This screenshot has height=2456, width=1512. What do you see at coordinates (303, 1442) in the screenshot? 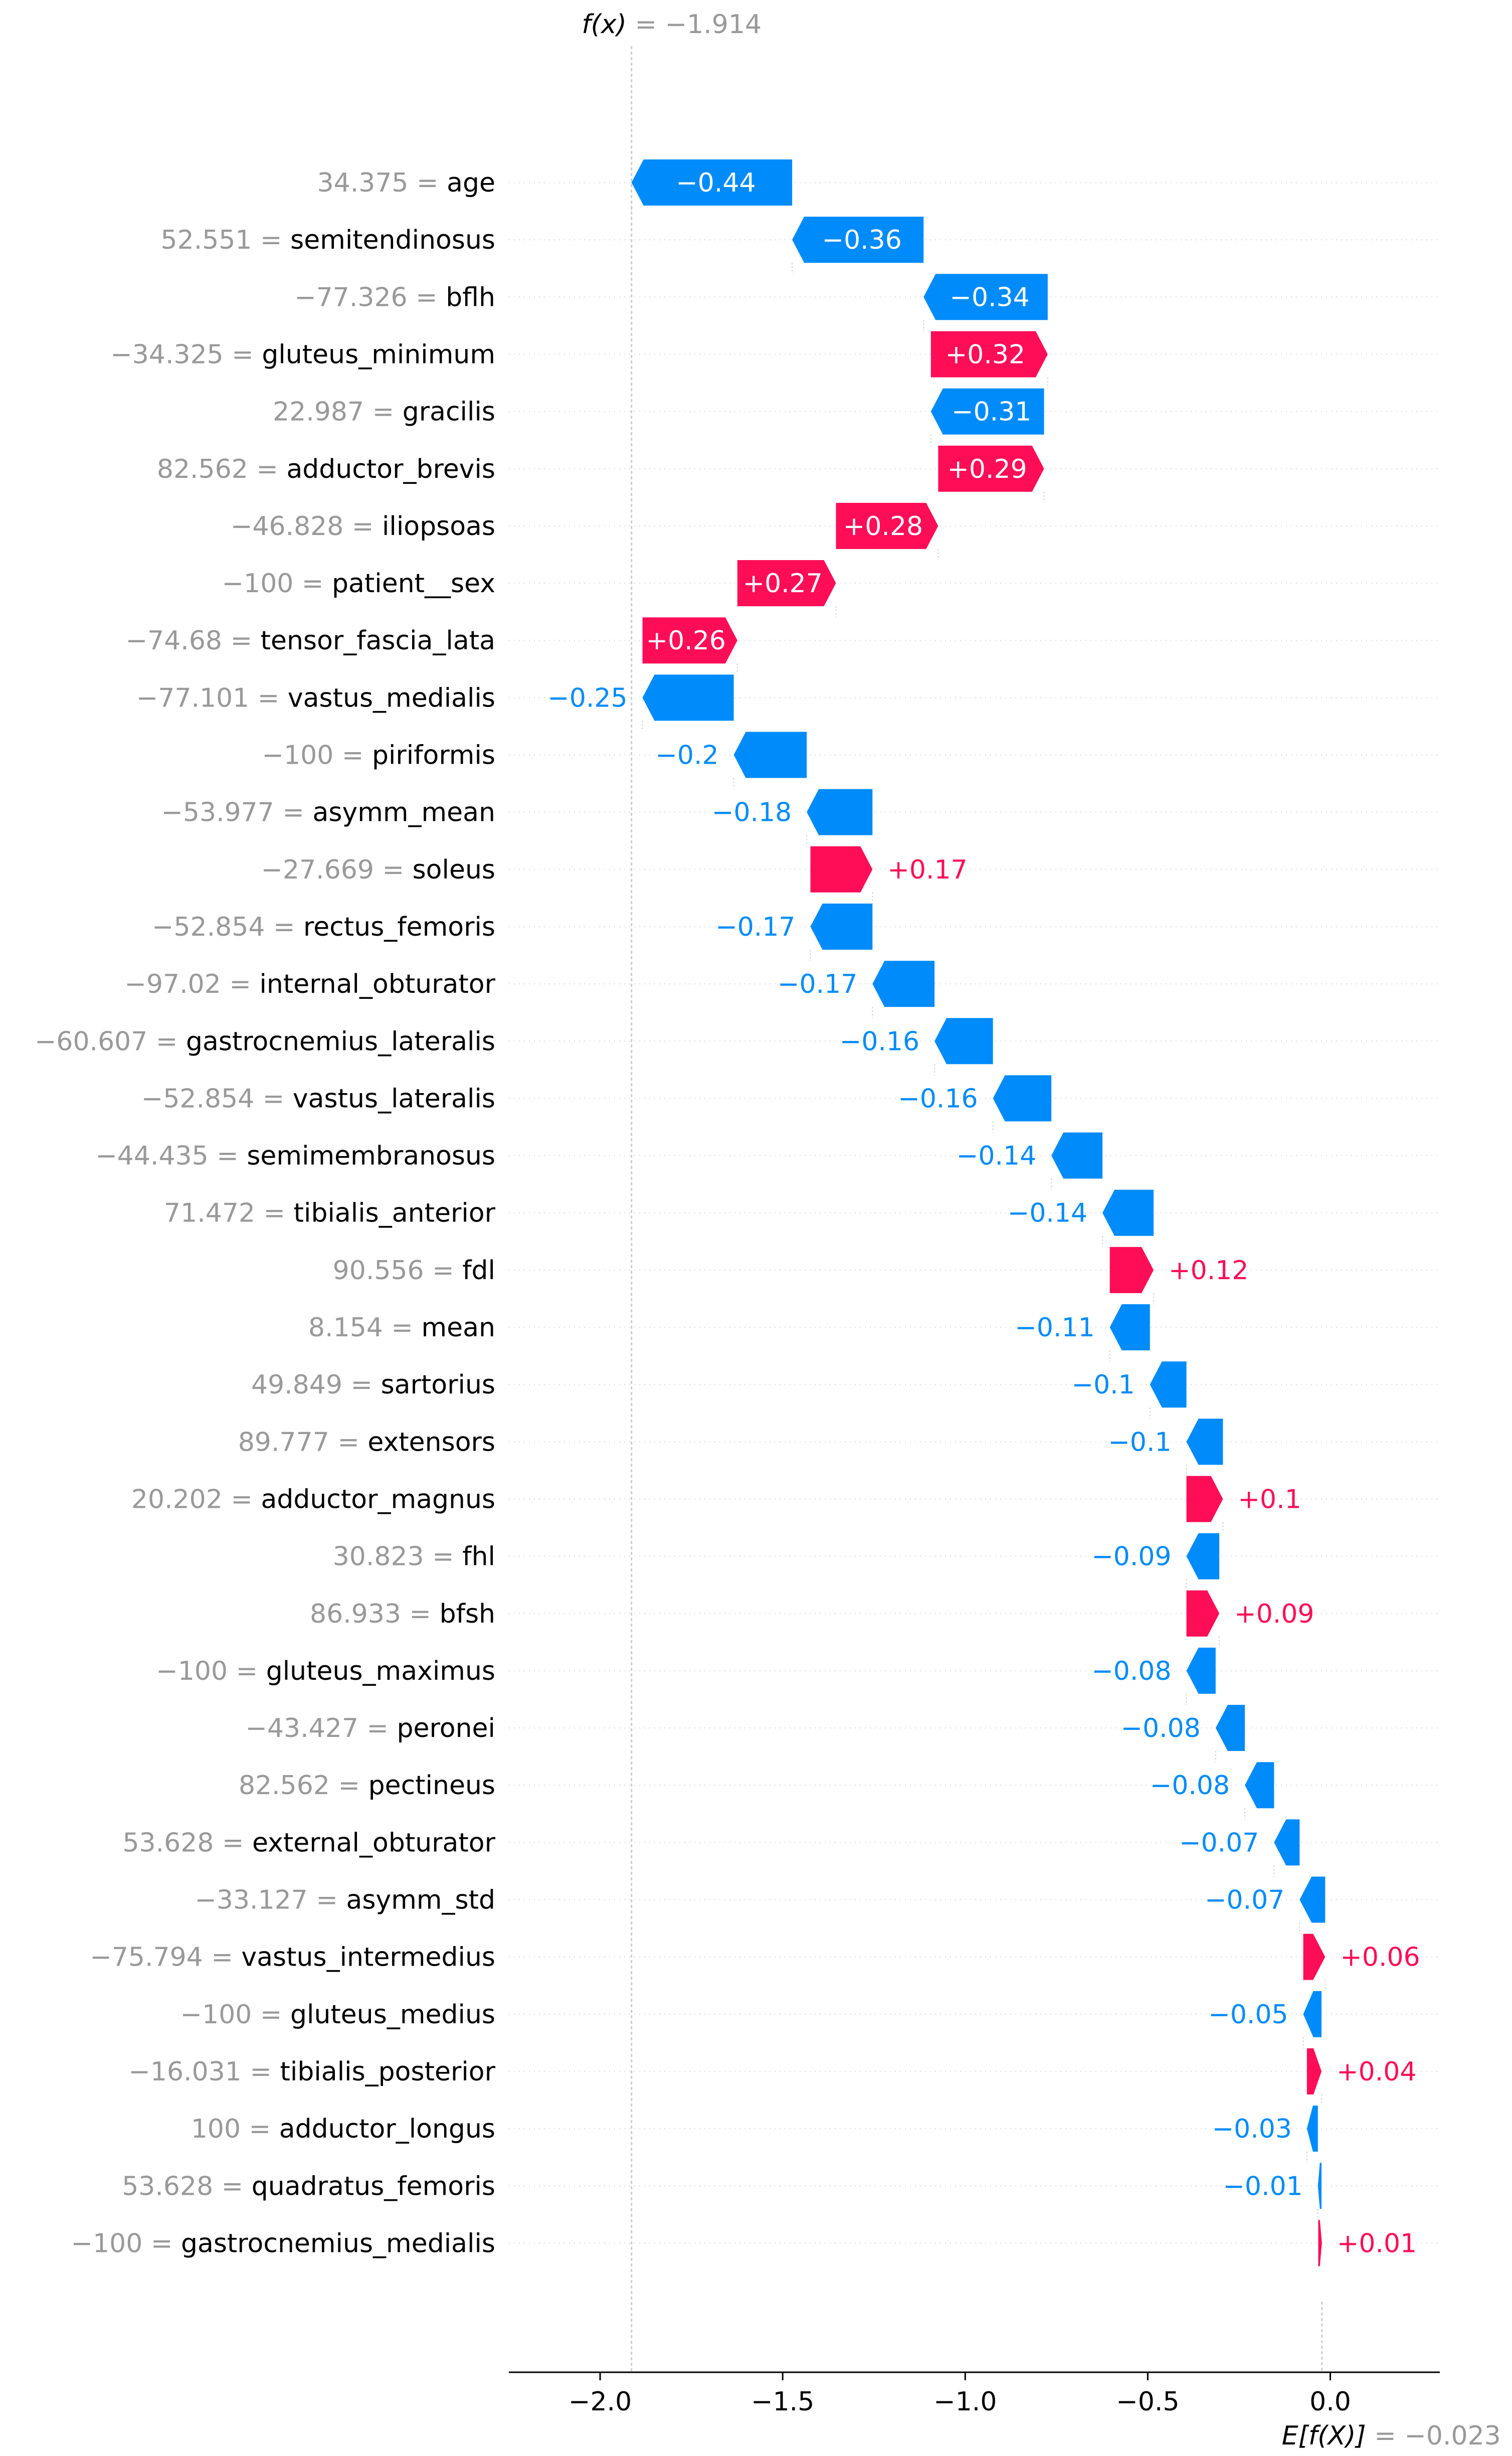
I see `feature-value: 89.777 =` at bounding box center [303, 1442].